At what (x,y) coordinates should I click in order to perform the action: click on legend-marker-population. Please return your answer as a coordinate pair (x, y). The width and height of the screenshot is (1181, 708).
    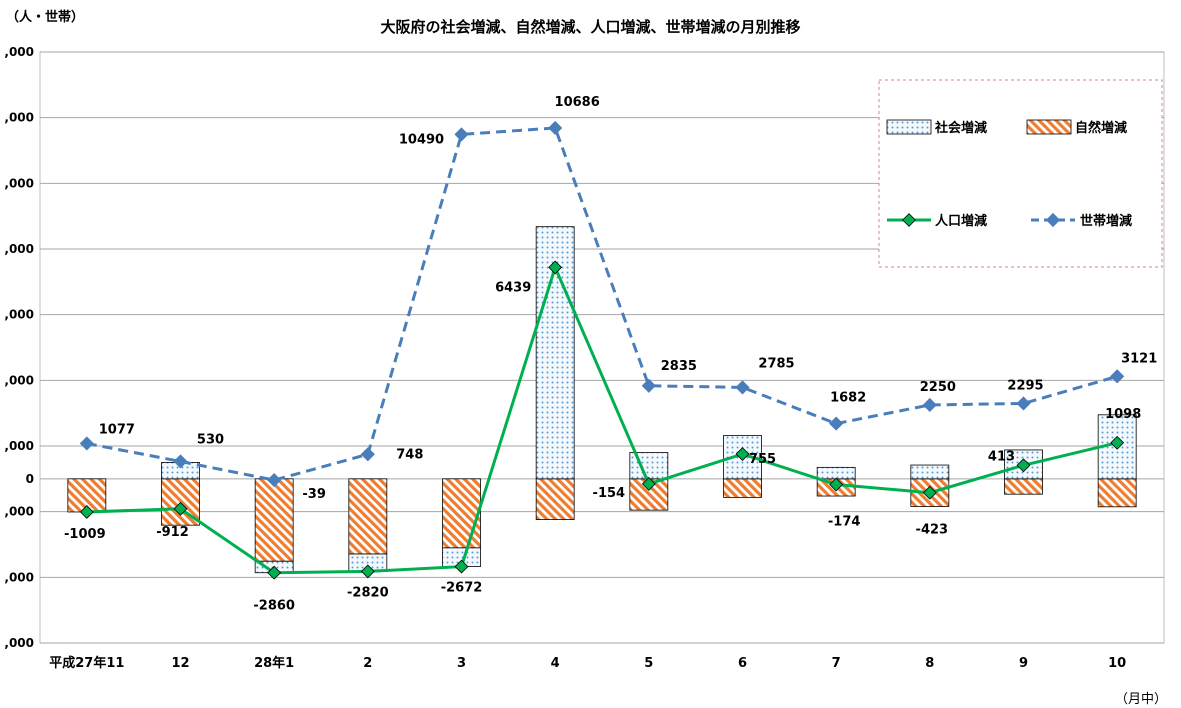
    Looking at the image, I should click on (909, 220).